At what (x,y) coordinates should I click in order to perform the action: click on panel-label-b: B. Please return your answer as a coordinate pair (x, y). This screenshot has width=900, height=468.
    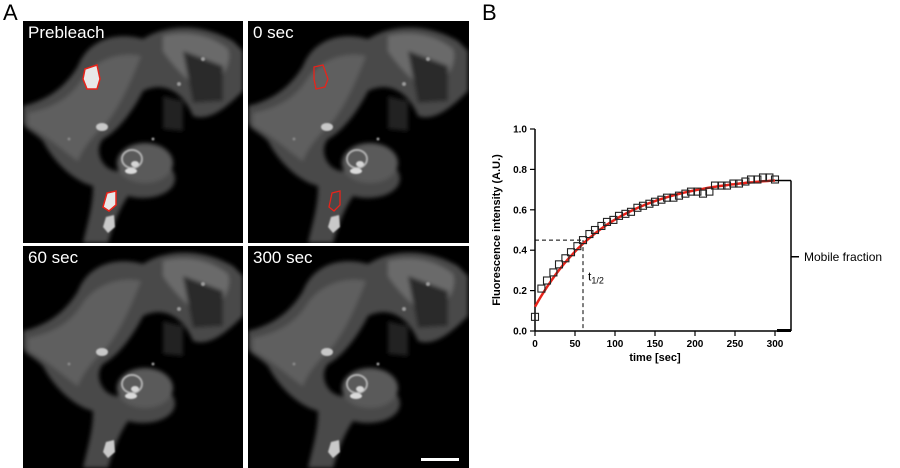
    Looking at the image, I should click on (489, 12).